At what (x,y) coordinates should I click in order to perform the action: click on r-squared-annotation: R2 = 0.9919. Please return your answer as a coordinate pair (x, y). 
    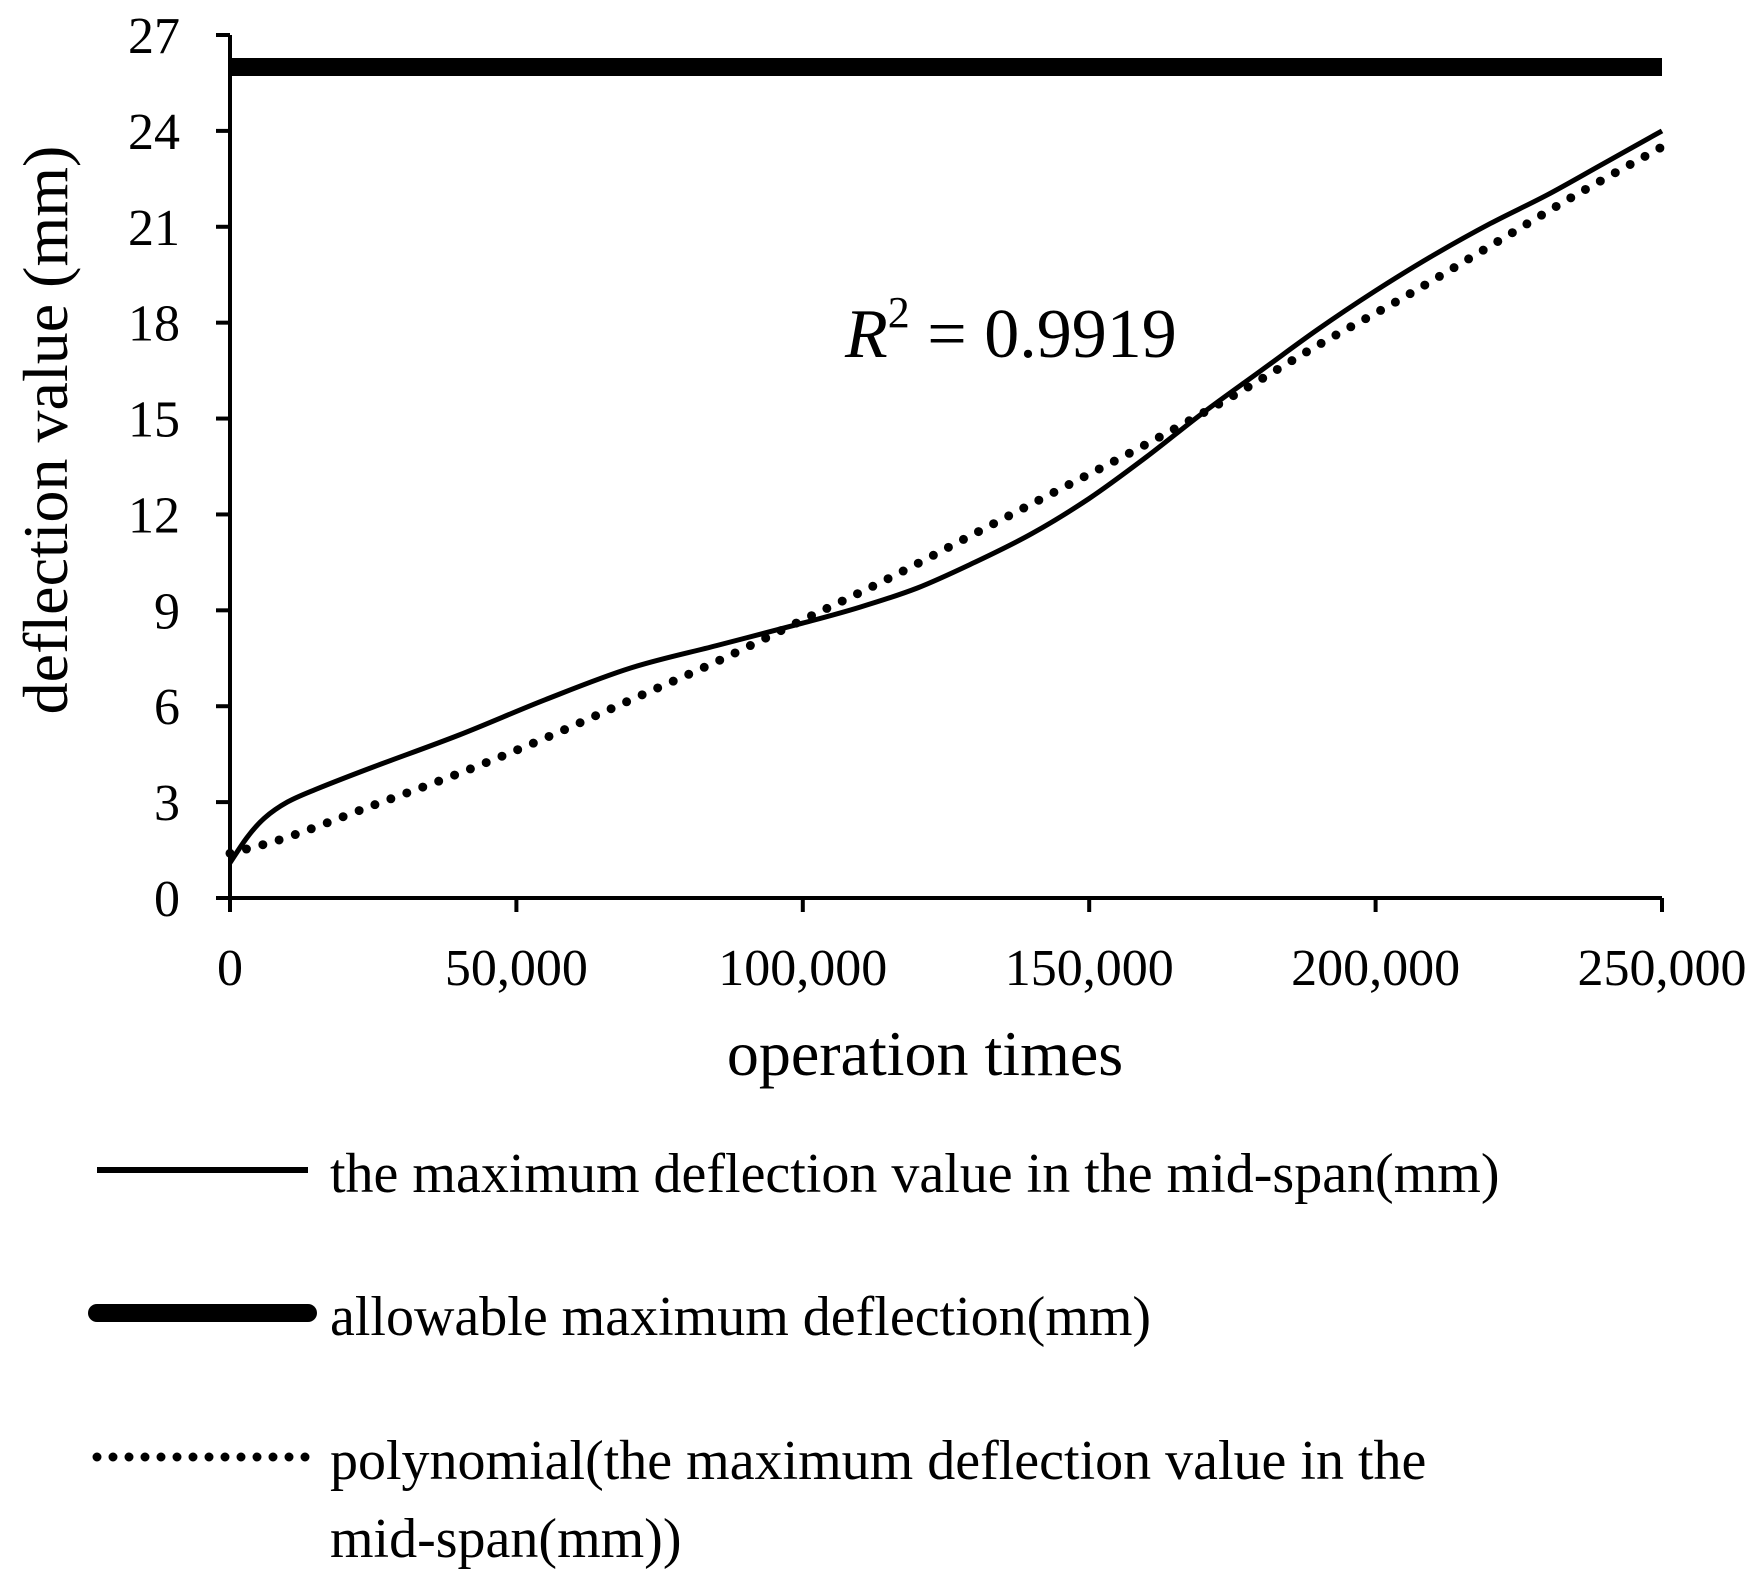
    Looking at the image, I should click on (1010, 330).